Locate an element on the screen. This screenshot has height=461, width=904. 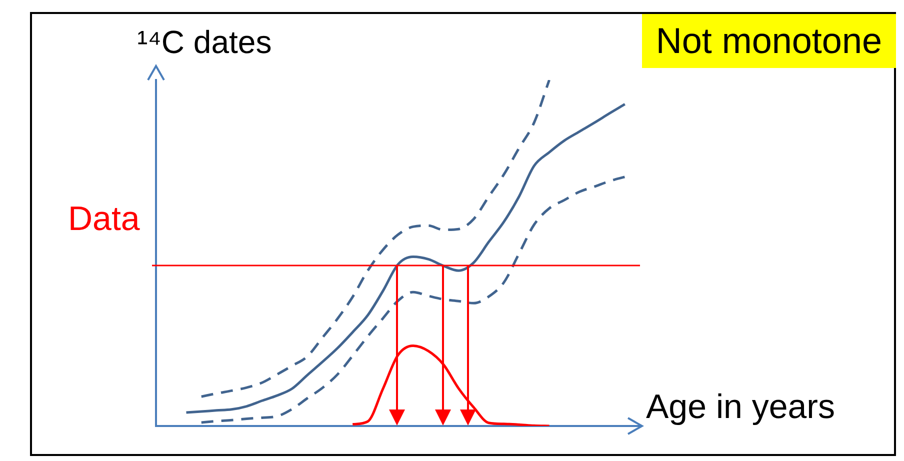
y-axis-title: ¹⁴C dates is located at coordinates (204, 42).